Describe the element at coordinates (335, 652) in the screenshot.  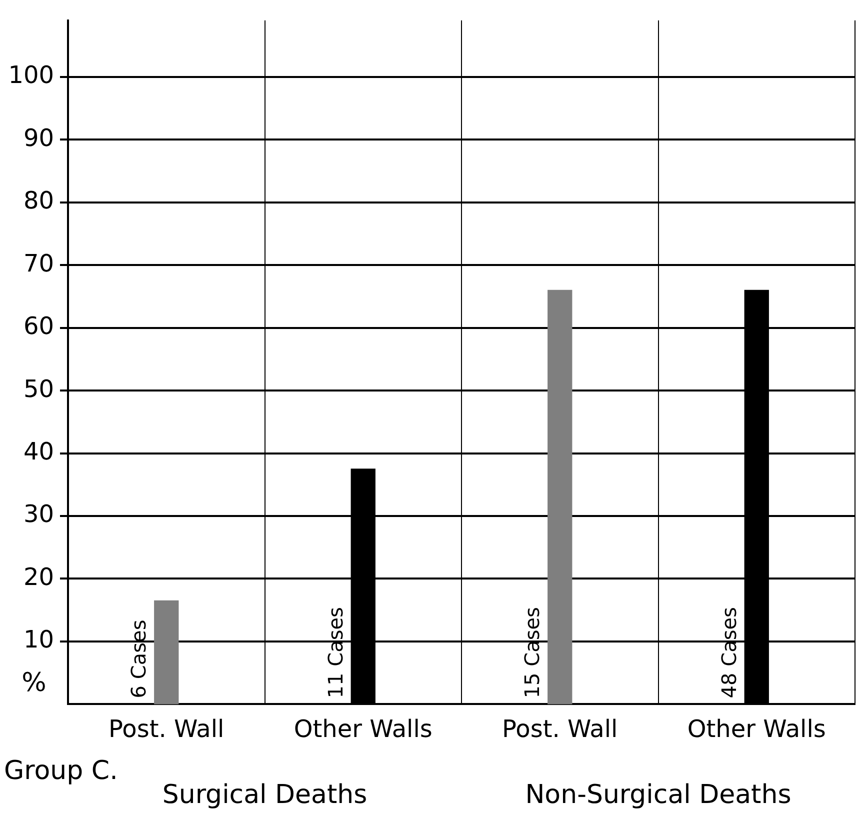
I see `annotation: 11 Cases` at that location.